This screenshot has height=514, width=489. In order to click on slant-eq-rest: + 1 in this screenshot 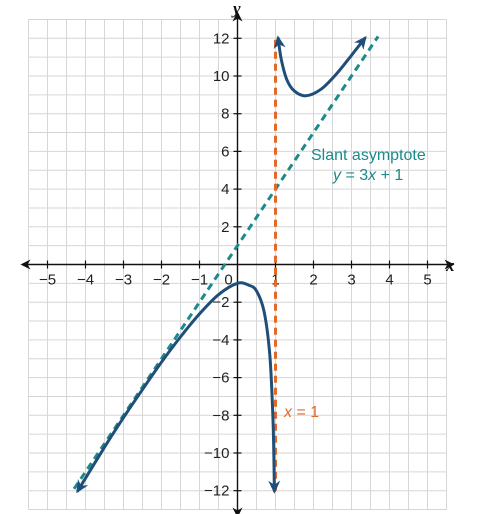, I will do `click(389, 175)`.